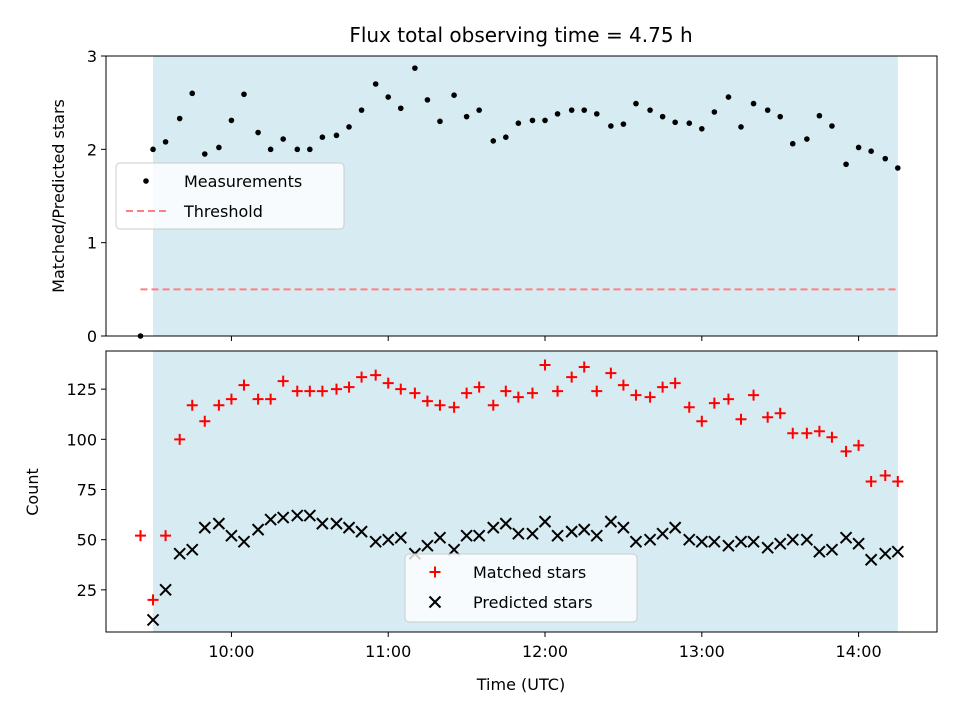  I want to click on legend-label: Matched stars, so click(529, 572).